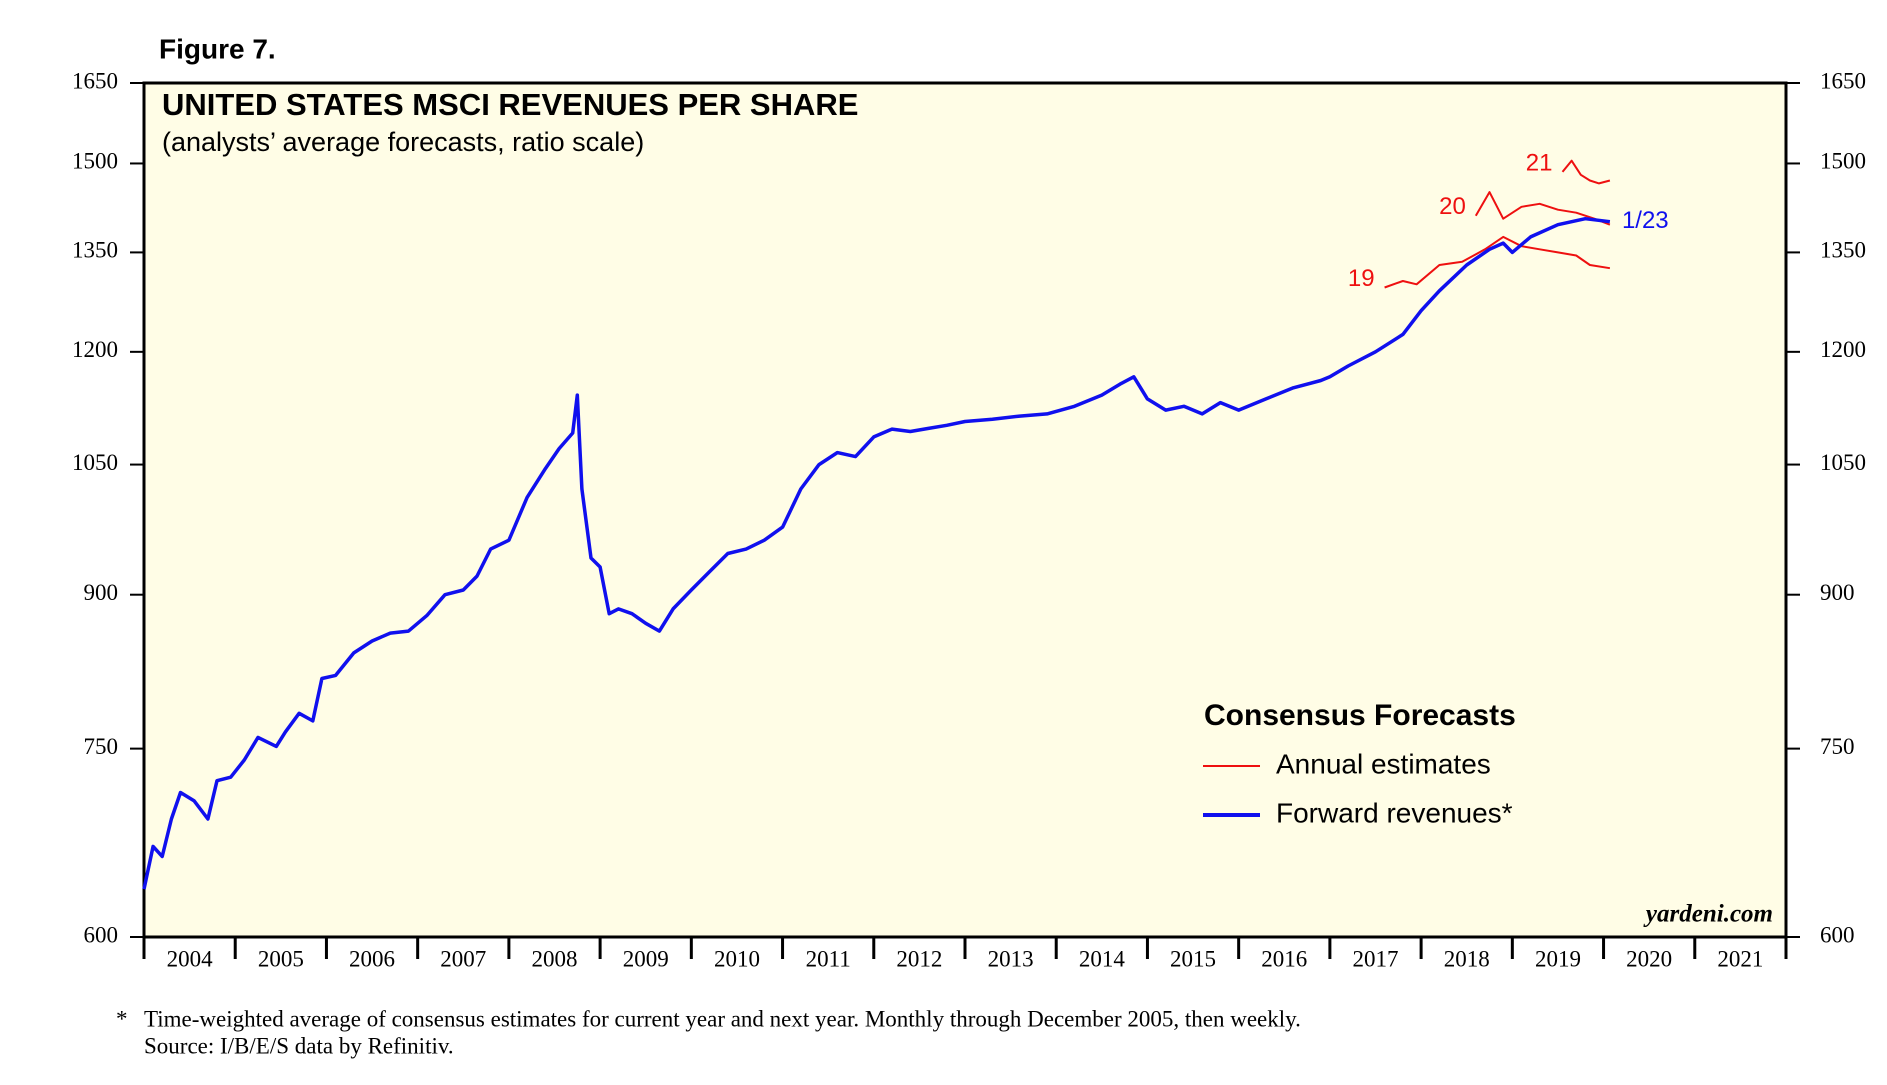 The image size is (1887, 1085). I want to click on figure-label: Figure 7., so click(217, 48).